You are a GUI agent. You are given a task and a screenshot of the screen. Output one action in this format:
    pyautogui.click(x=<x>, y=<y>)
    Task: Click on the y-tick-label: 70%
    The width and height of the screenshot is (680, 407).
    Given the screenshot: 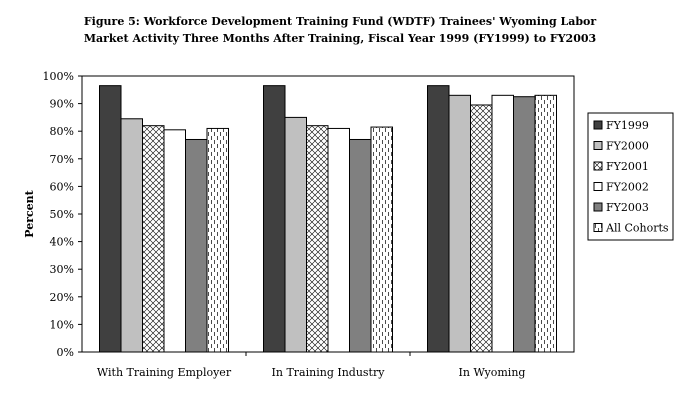 What is the action you would take?
    pyautogui.click(x=62, y=159)
    